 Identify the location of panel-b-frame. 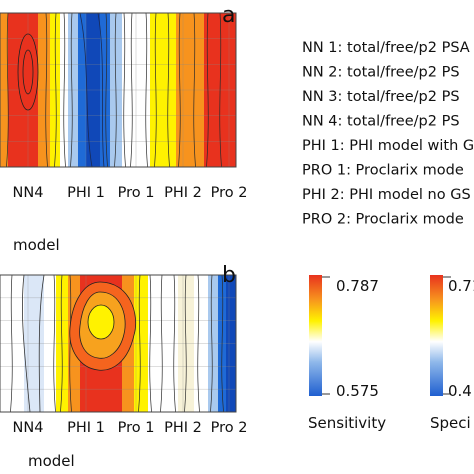
(118, 343).